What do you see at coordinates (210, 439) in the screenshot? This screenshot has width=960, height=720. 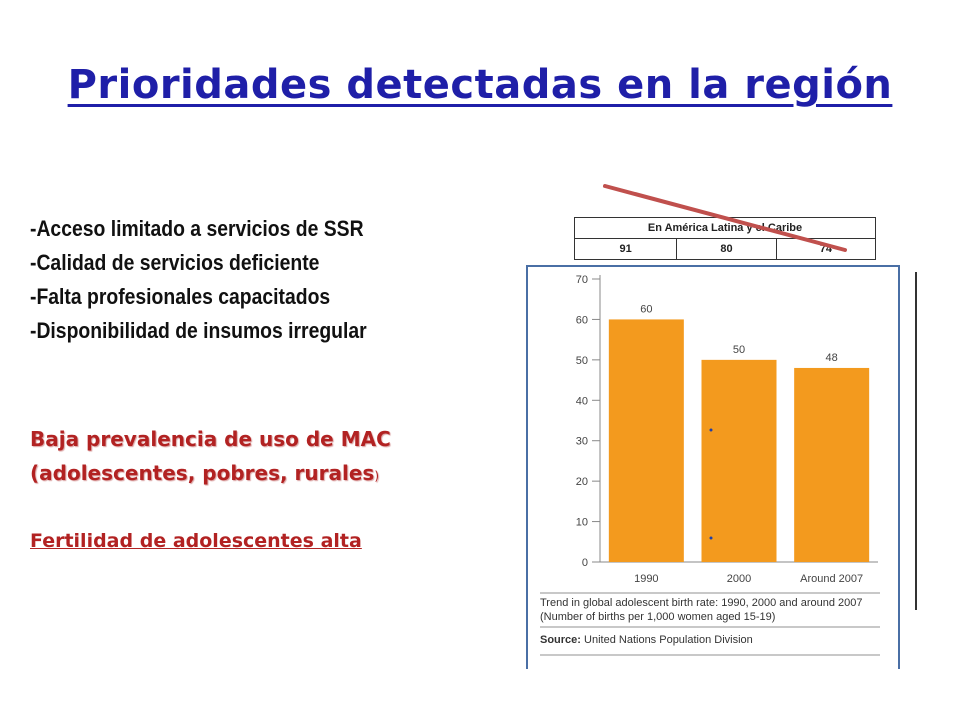 I see `highlight-line-1: Baja prevalencia de uso de MAC` at bounding box center [210, 439].